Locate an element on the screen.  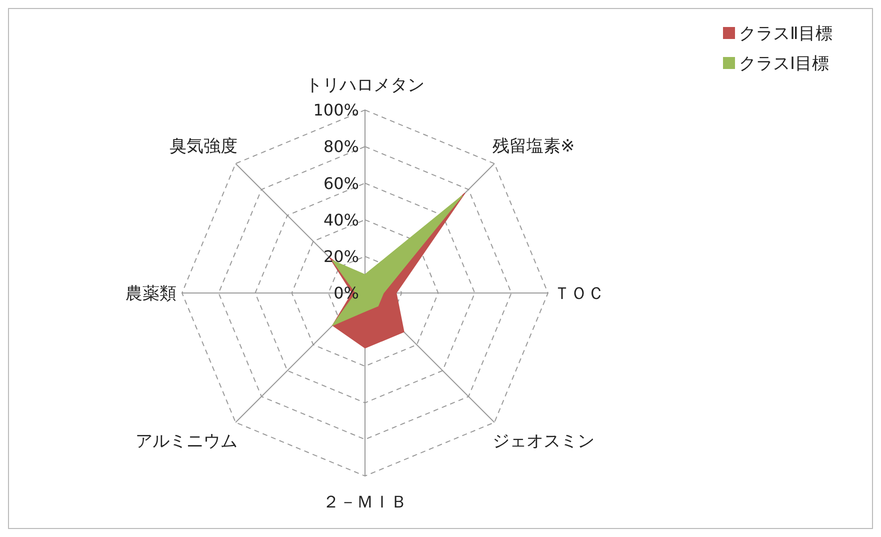
legend-label: クラスⅡ目標 is located at coordinates (785, 34).